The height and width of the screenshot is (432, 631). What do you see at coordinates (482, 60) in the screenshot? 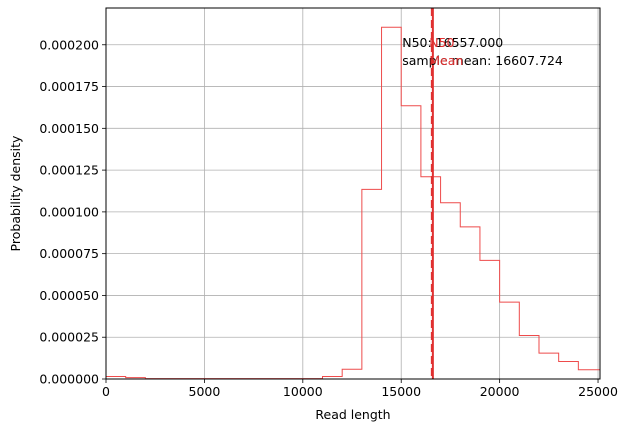
I see `annotation-text: sample mean: 16607.724` at bounding box center [482, 60].